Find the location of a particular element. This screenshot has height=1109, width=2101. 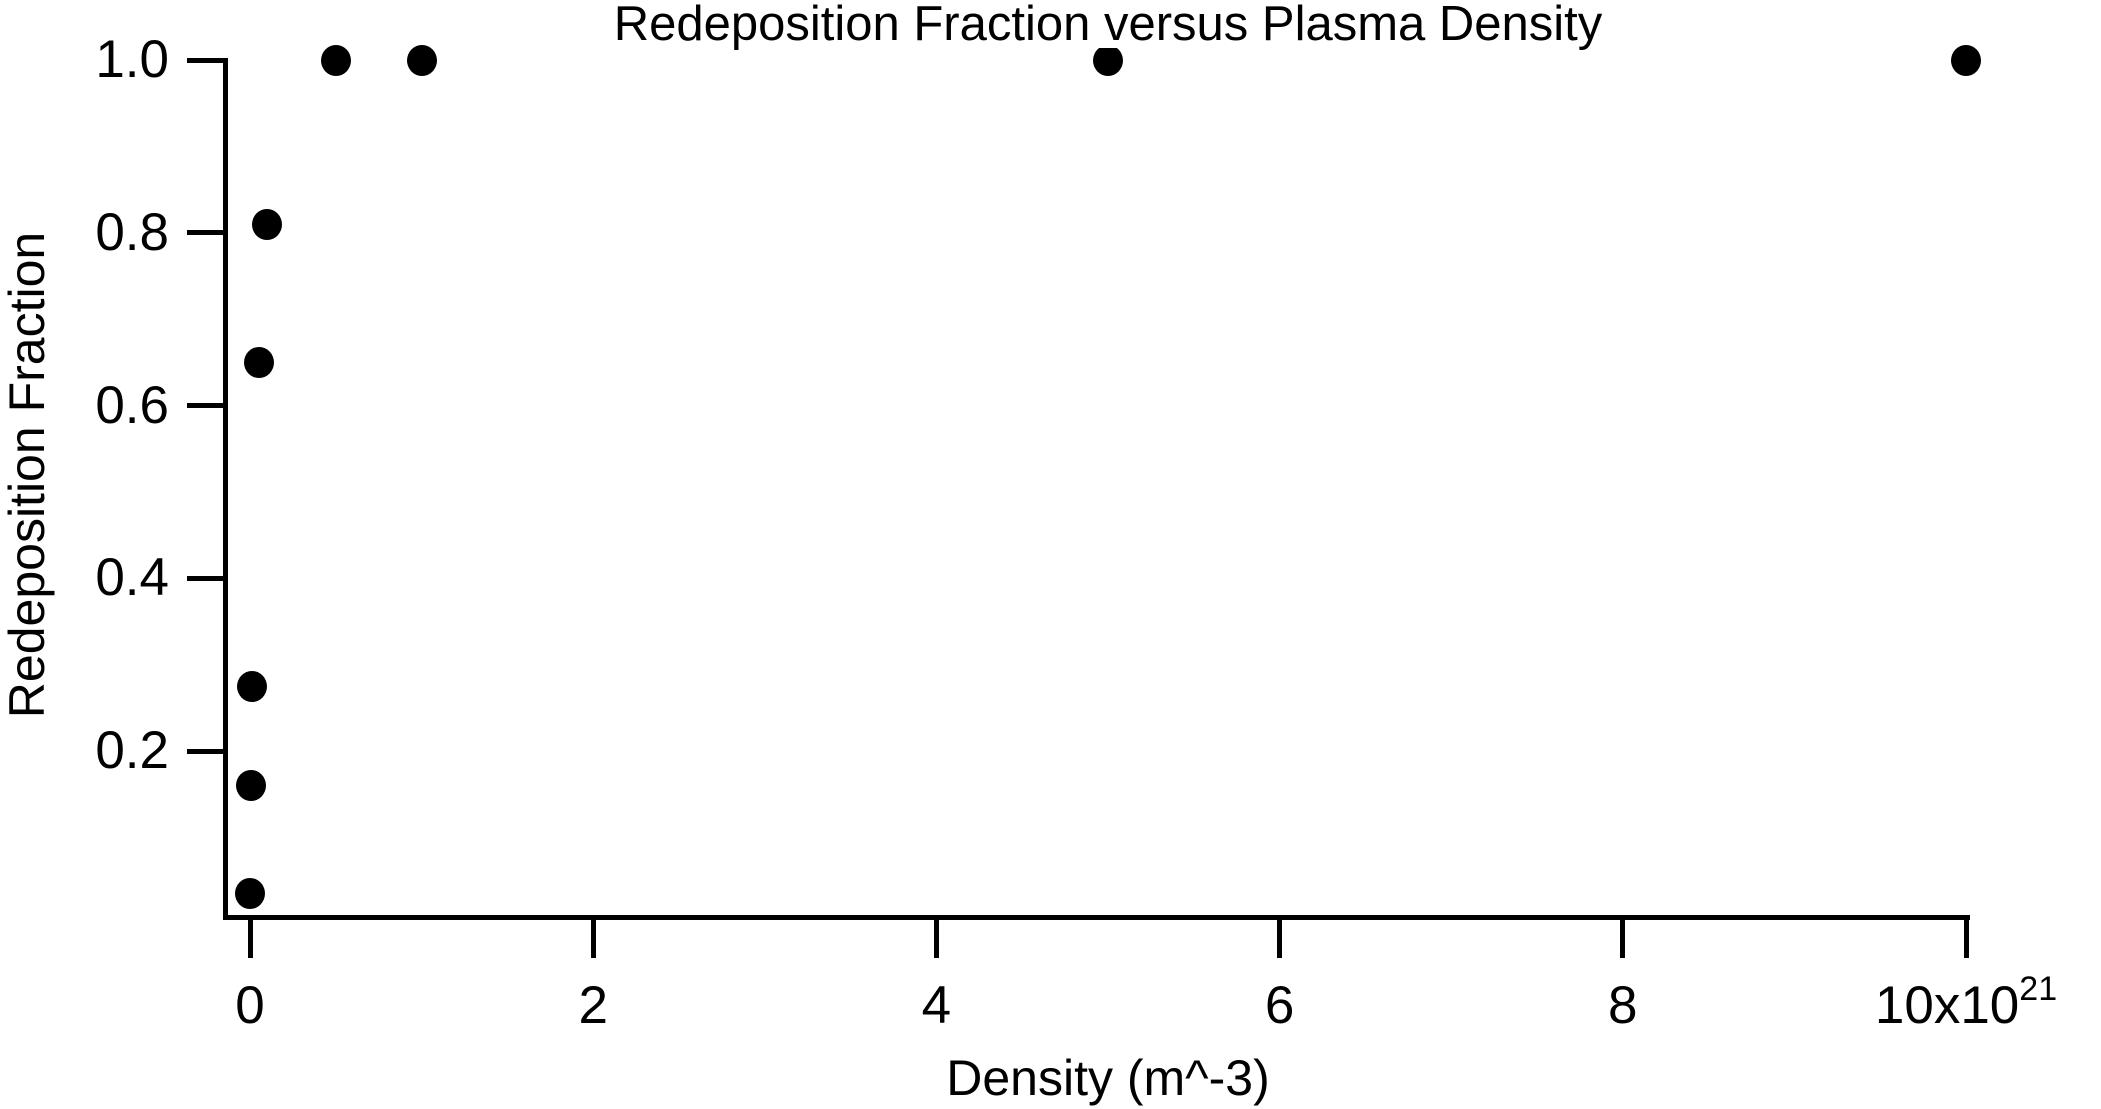

x-tick-label: 2 is located at coordinates (593, 1005).